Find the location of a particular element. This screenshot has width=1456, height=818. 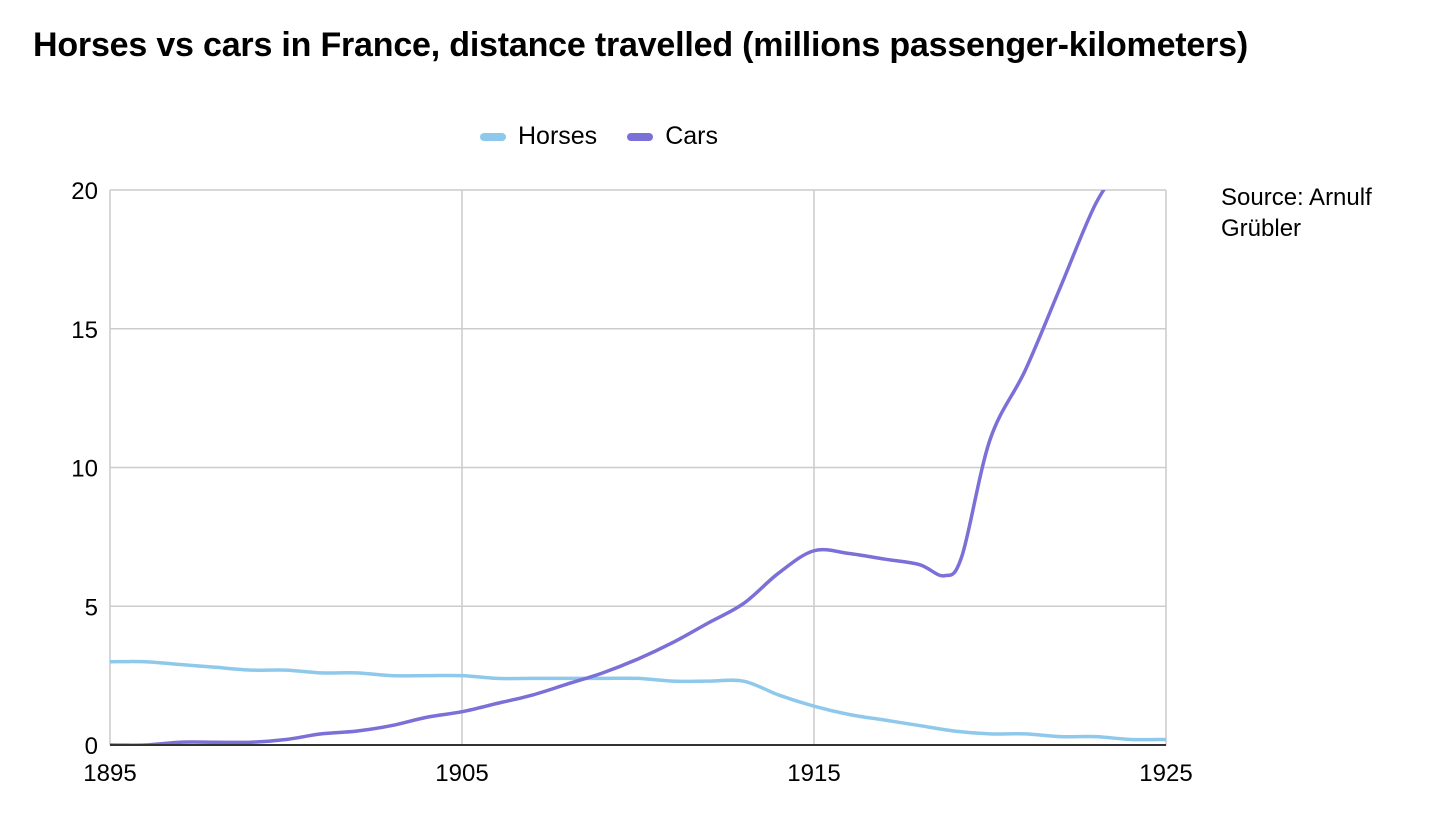

x-tick-label: 1925 is located at coordinates (1165, 773).